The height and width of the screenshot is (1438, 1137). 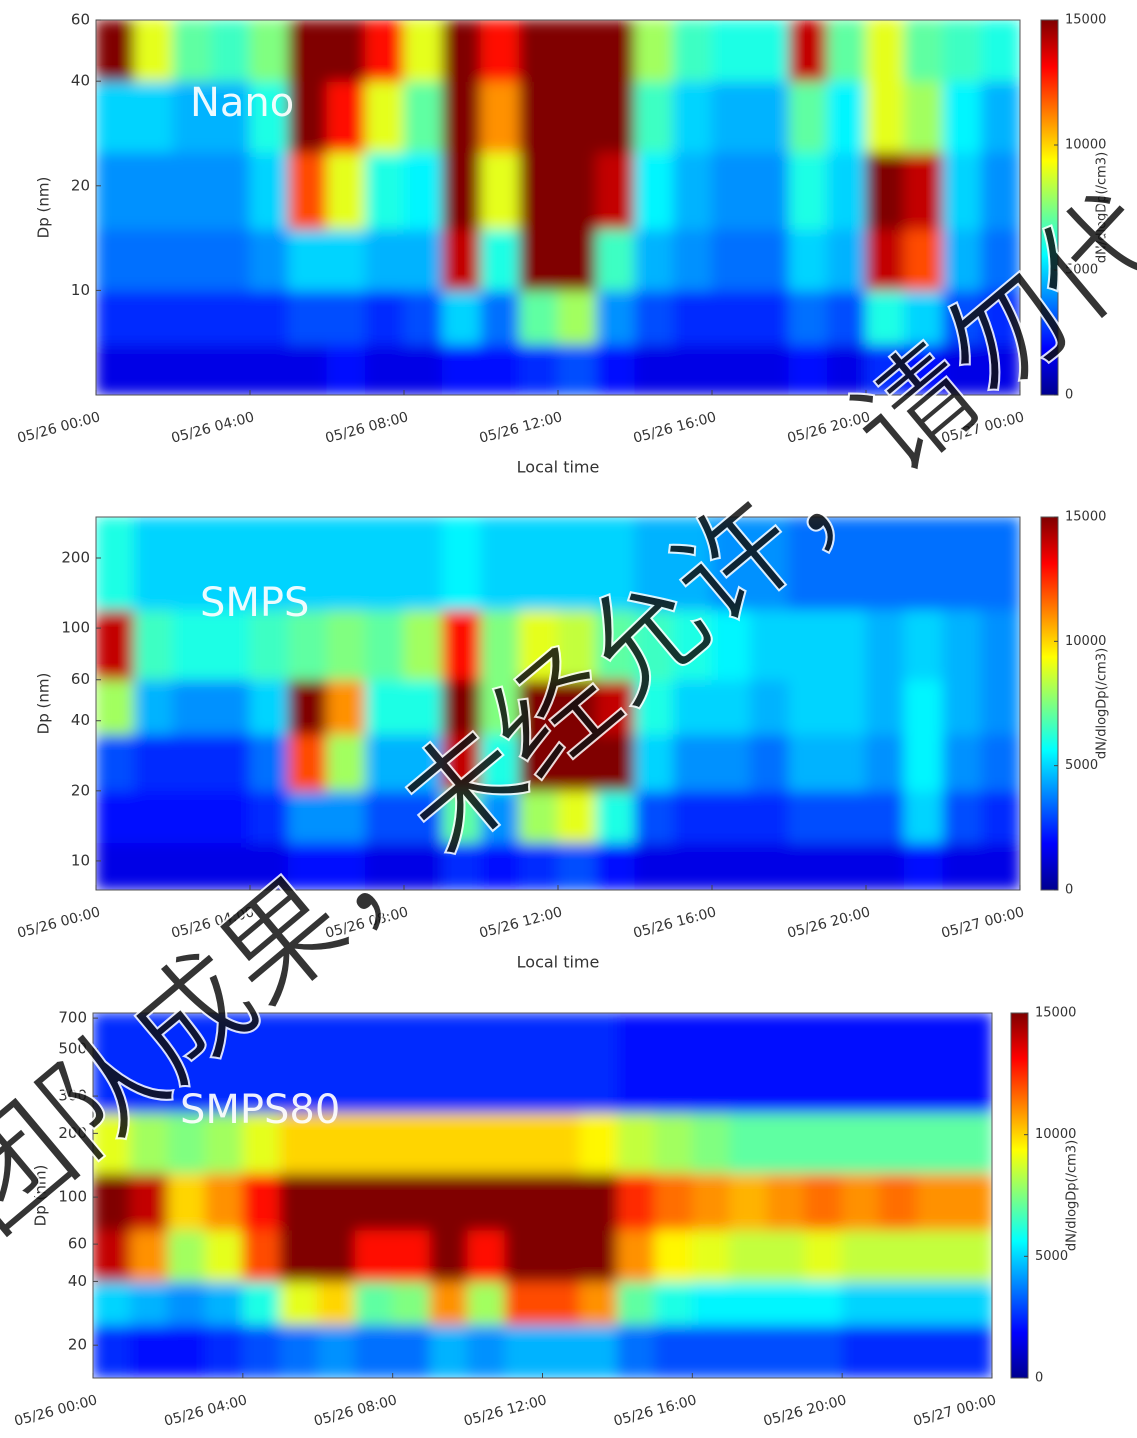 What do you see at coordinates (59, 922) in the screenshot?
I see `x-tick-label: 05/26 00:00` at bounding box center [59, 922].